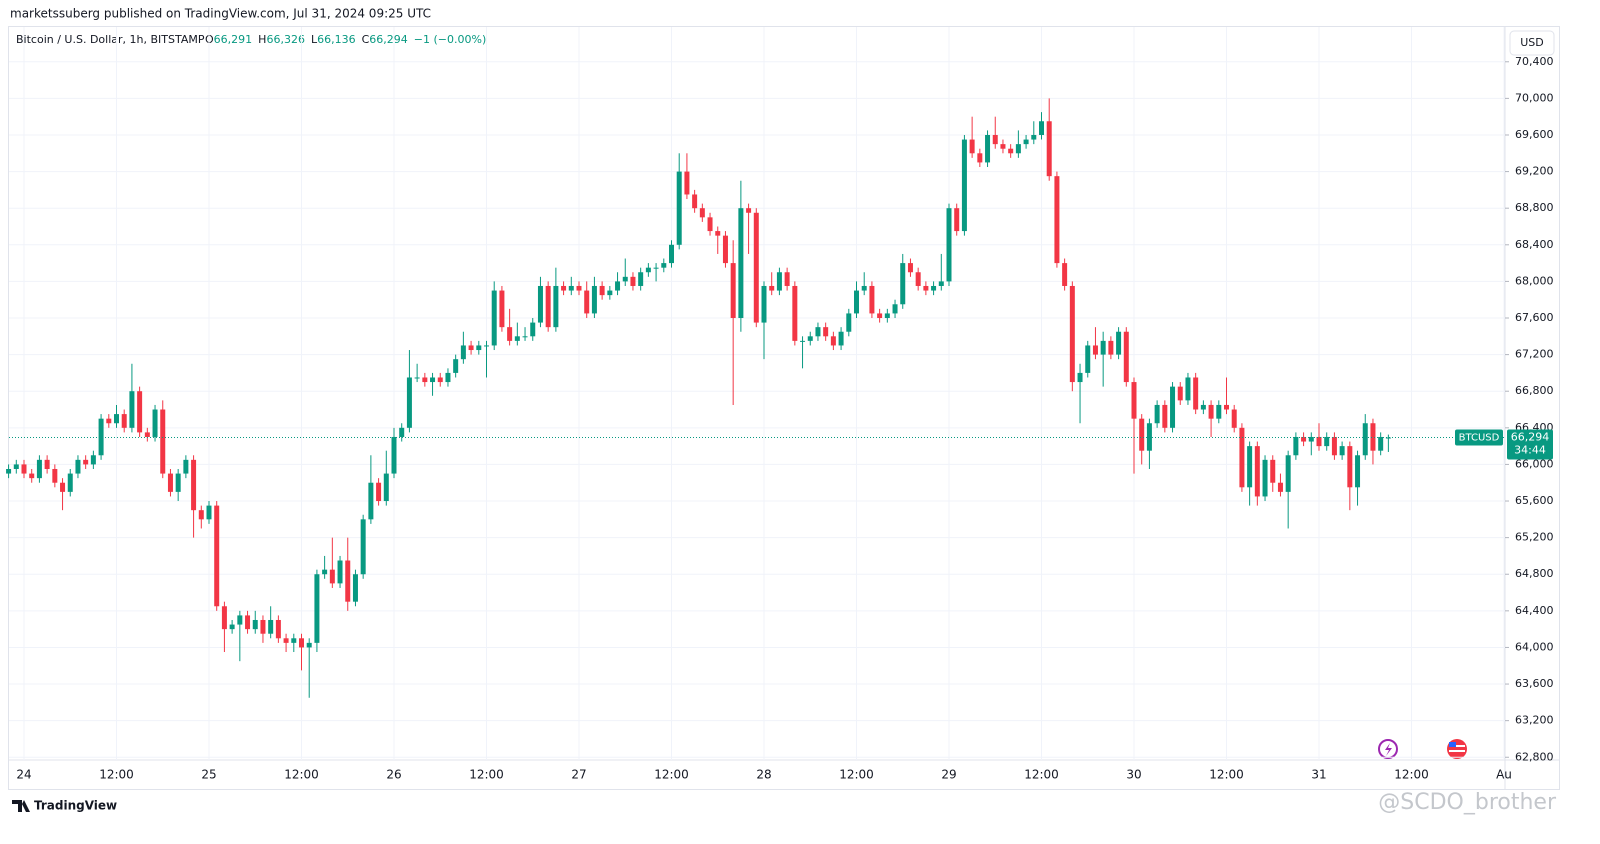 The image size is (1600, 844). Describe the element at coordinates (1388, 749) in the screenshot. I see `lightning-icon` at that location.